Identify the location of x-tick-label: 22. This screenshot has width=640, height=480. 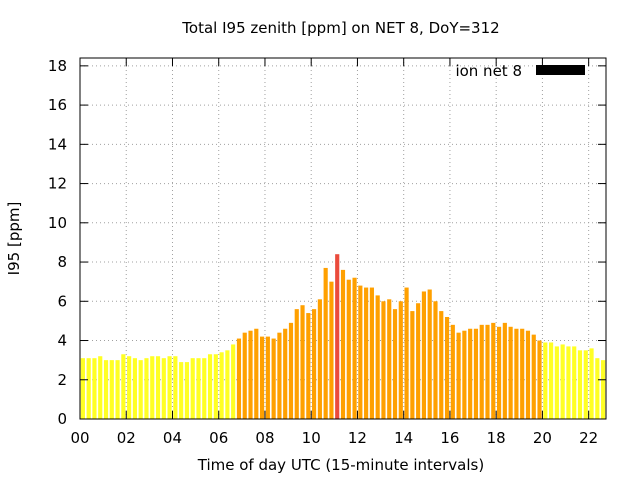
(588, 438).